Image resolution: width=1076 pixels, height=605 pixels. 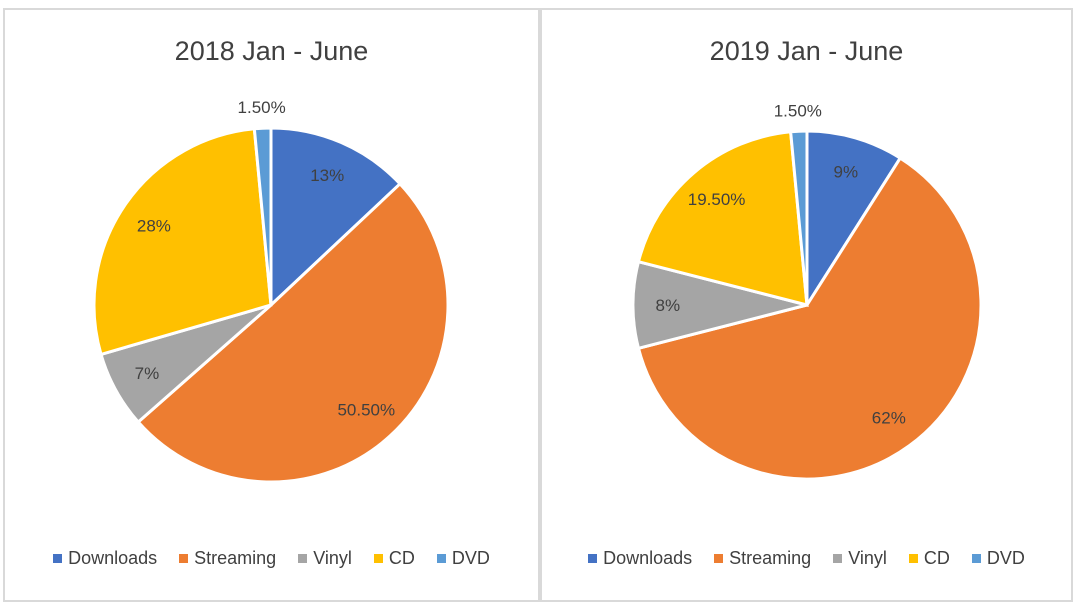 I want to click on chart-title: 2018 Jan - June, so click(x=271, y=51).